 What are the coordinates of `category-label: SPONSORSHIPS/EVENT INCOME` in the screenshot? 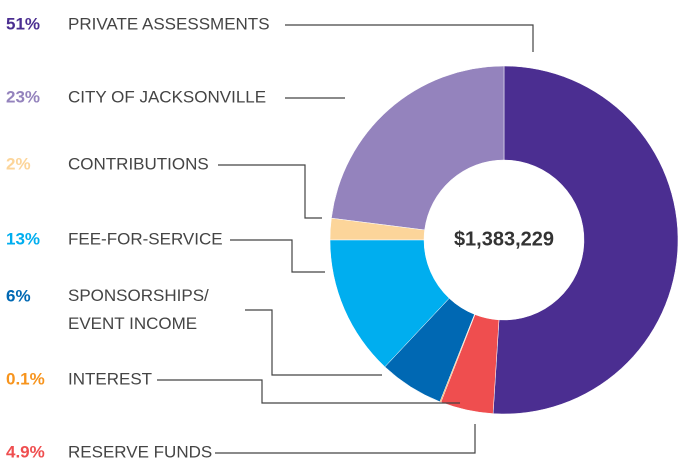 It's located at (138, 309).